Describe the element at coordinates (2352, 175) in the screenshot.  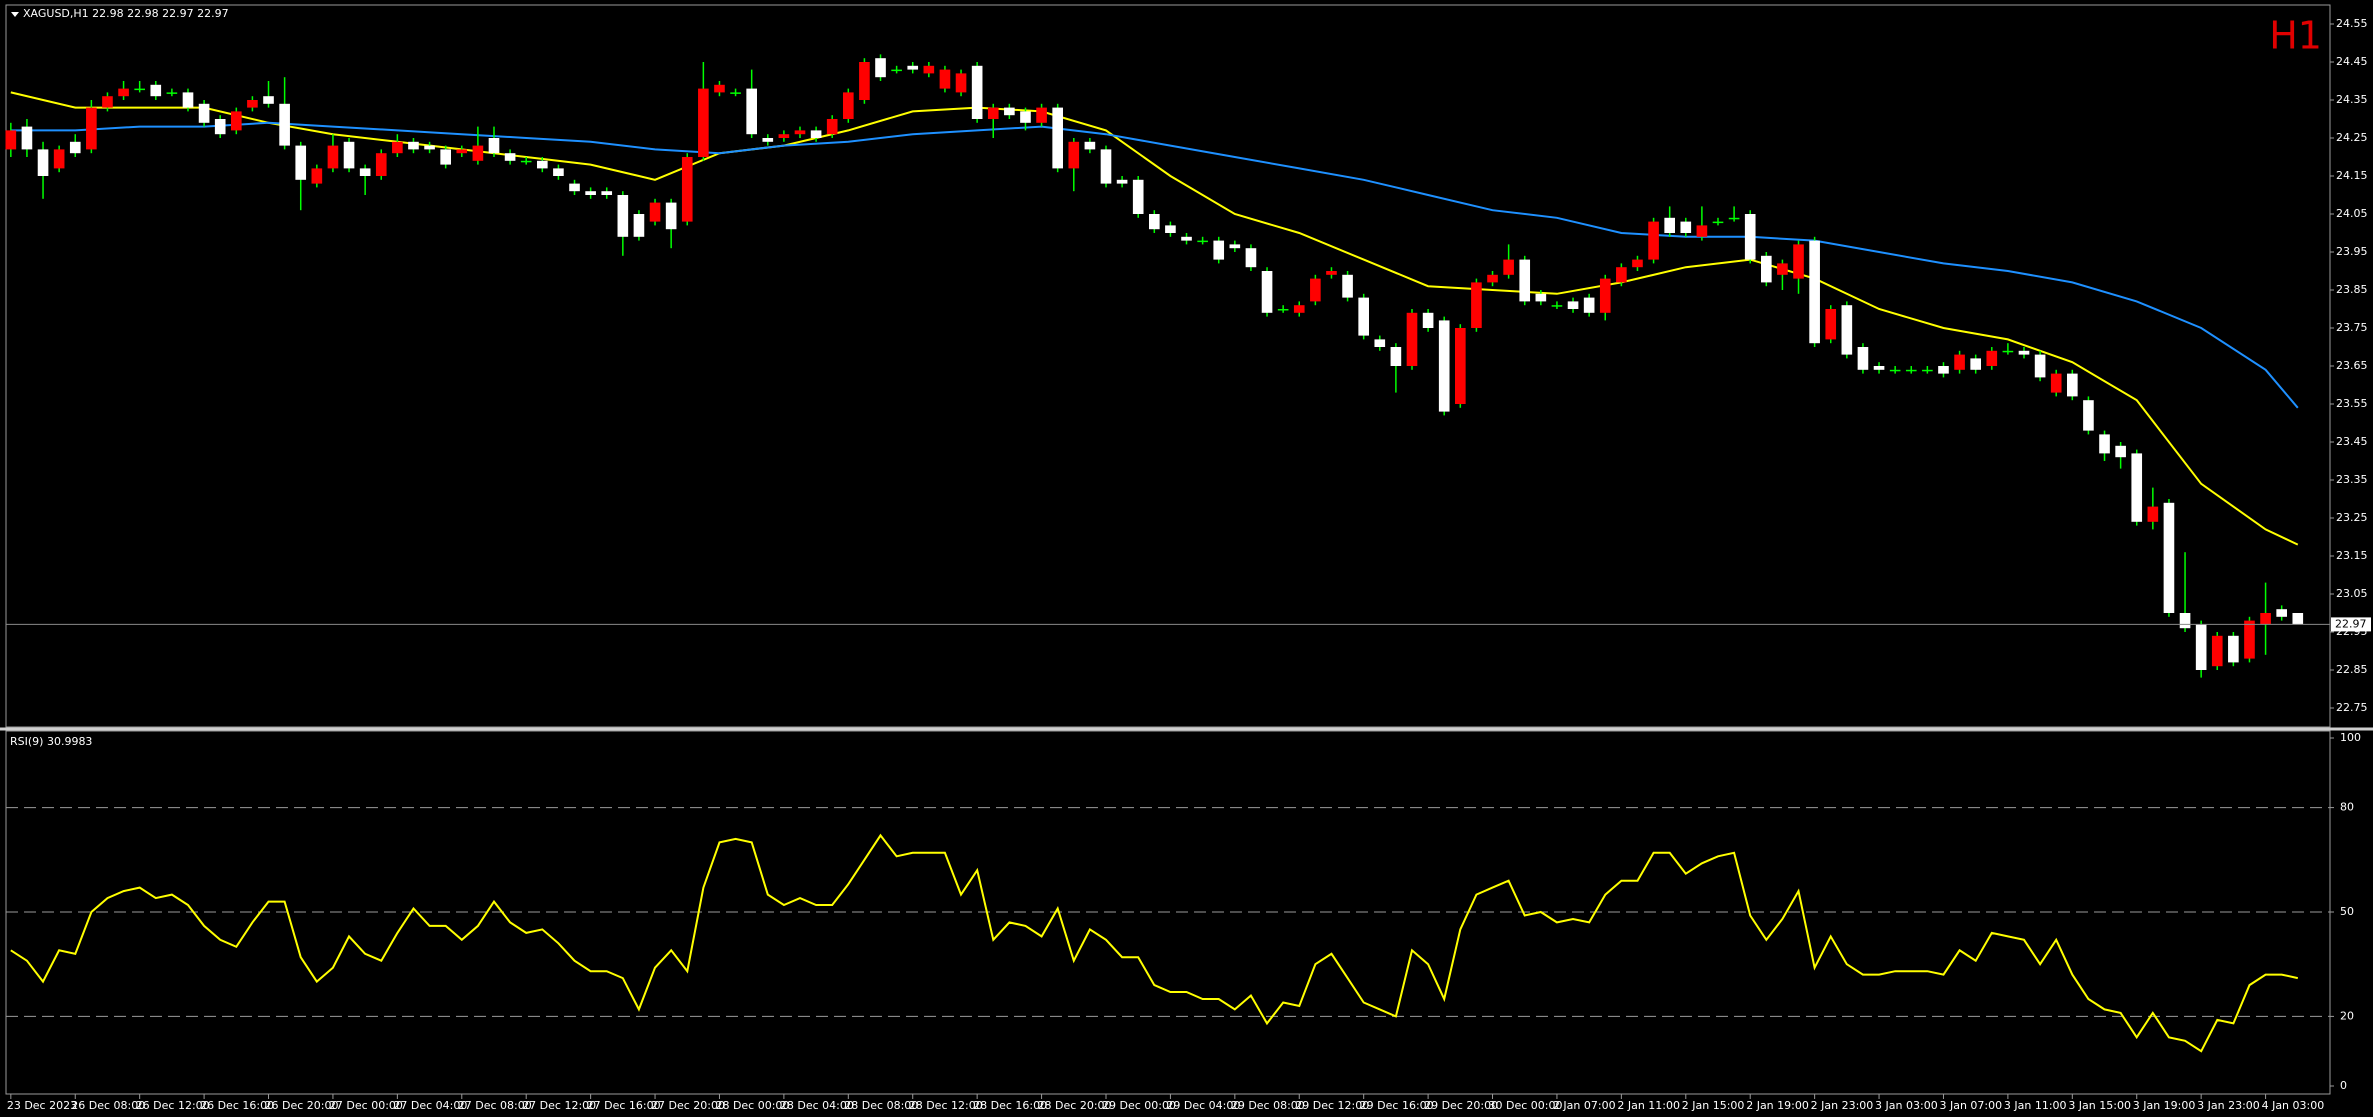
I see `y-tick-label: 24.15` at that location.